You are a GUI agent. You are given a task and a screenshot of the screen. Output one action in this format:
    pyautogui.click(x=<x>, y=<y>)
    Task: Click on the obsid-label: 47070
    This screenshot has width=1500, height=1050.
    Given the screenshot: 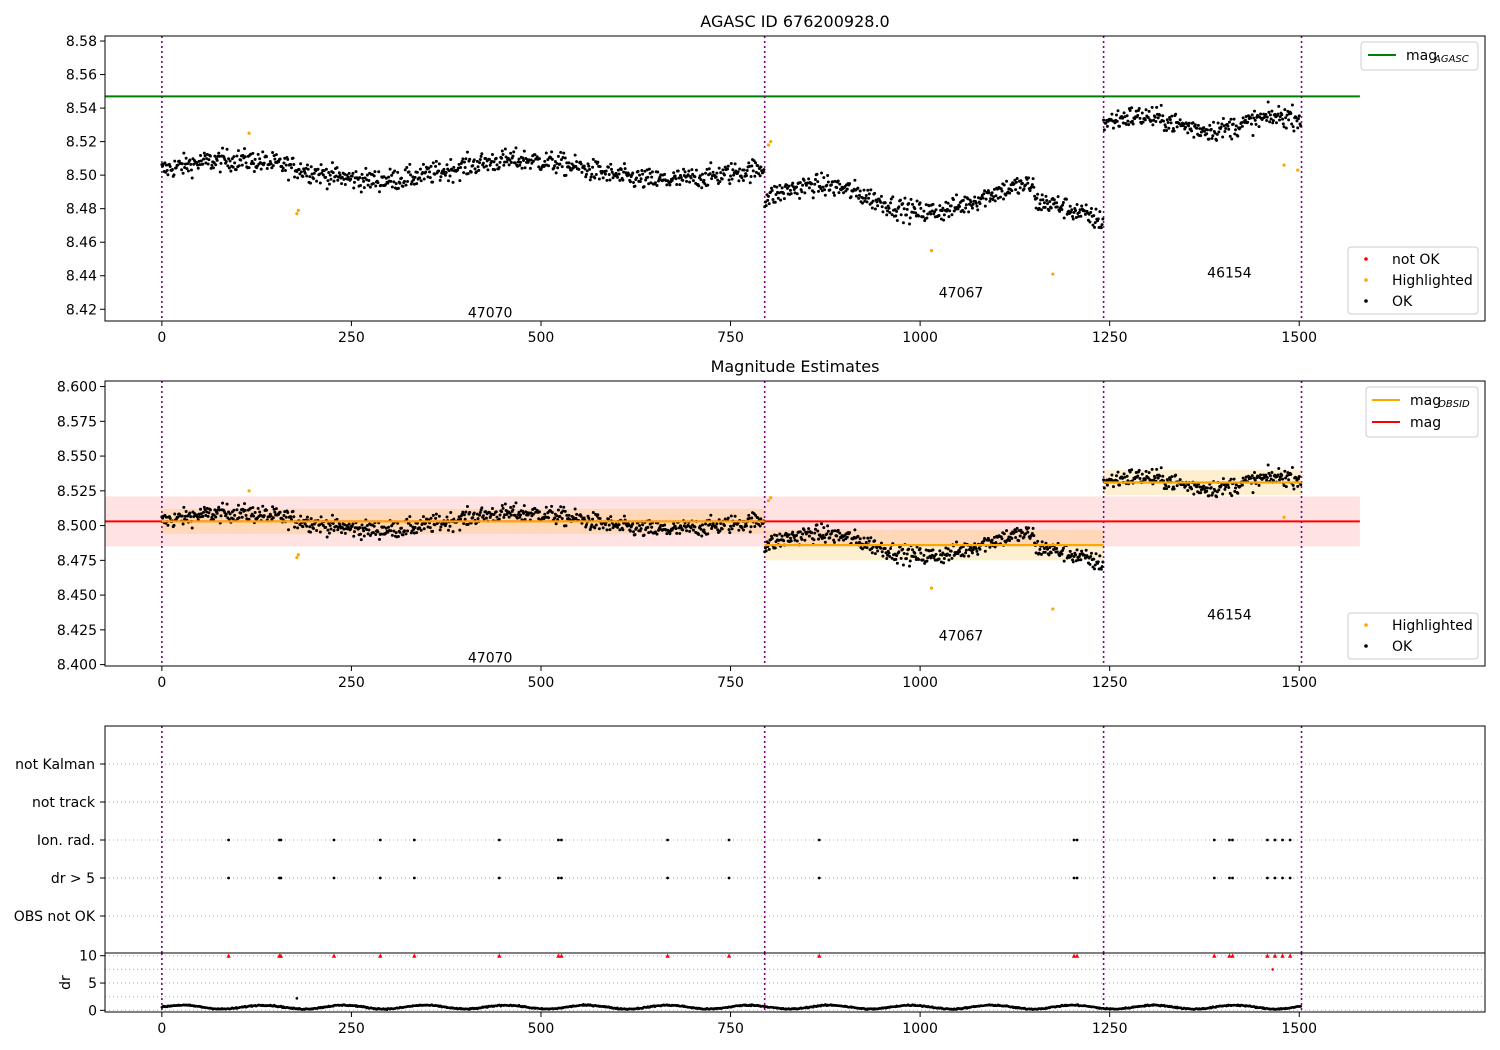 What is the action you would take?
    pyautogui.click(x=490, y=314)
    